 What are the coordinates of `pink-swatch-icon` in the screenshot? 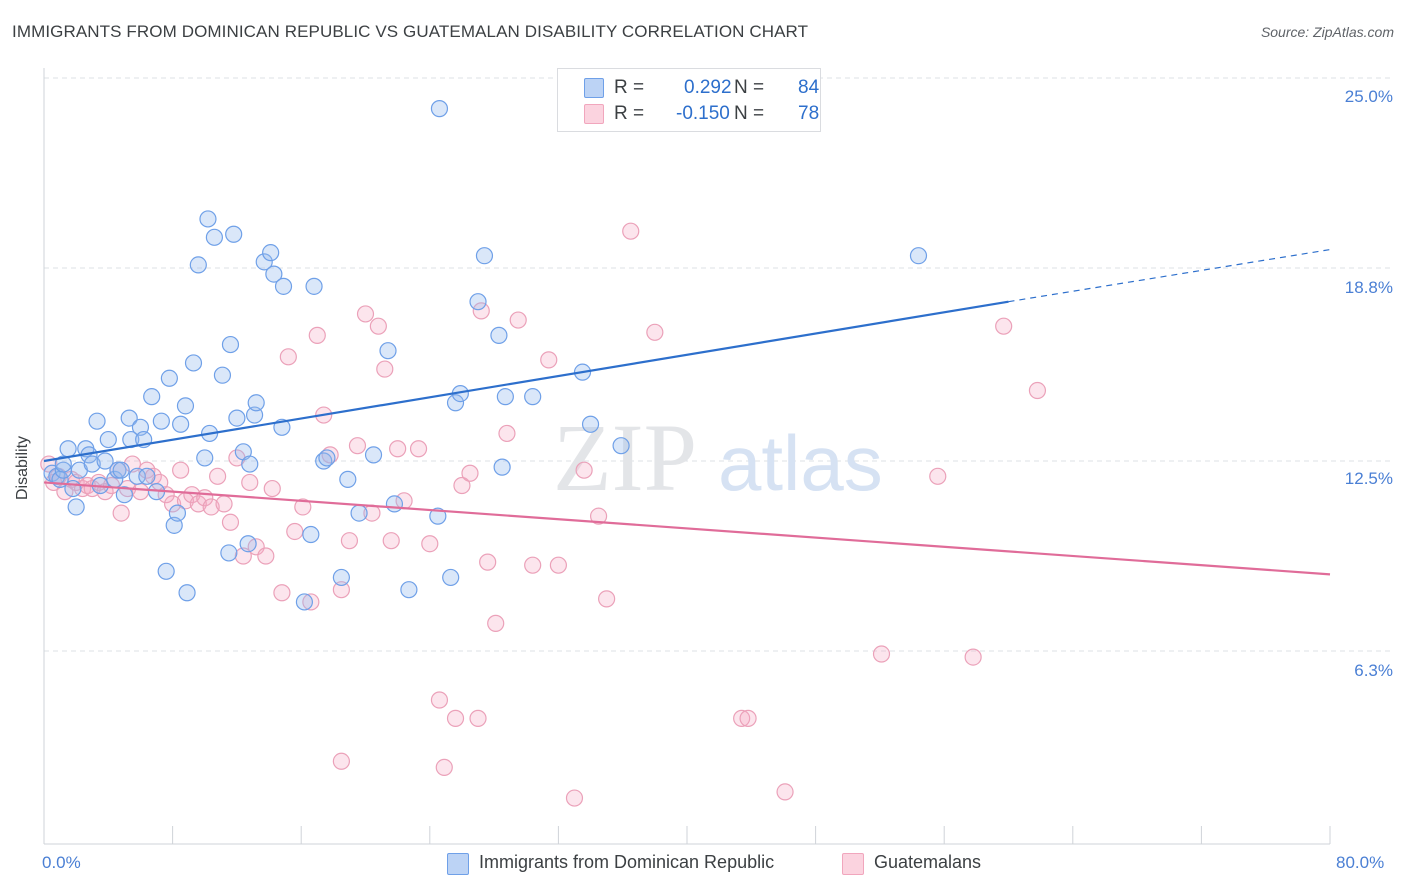 It's located at (594, 114).